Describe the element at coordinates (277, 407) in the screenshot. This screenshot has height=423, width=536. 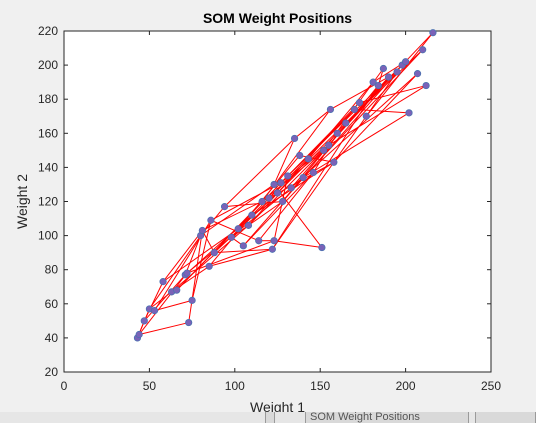
I see `x-axis-label: Weight 1` at that location.